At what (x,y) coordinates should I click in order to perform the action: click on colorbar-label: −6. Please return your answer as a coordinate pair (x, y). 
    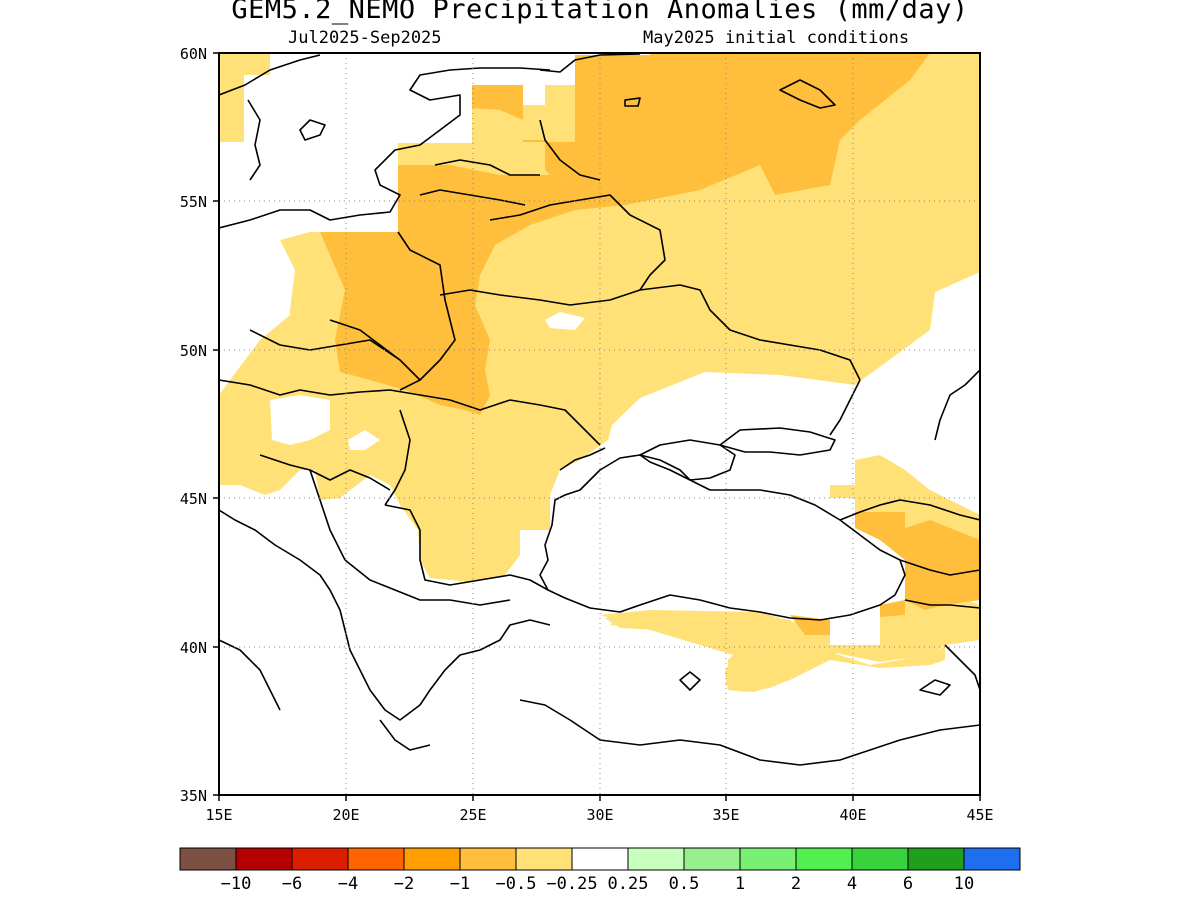
    Looking at the image, I should click on (292, 884).